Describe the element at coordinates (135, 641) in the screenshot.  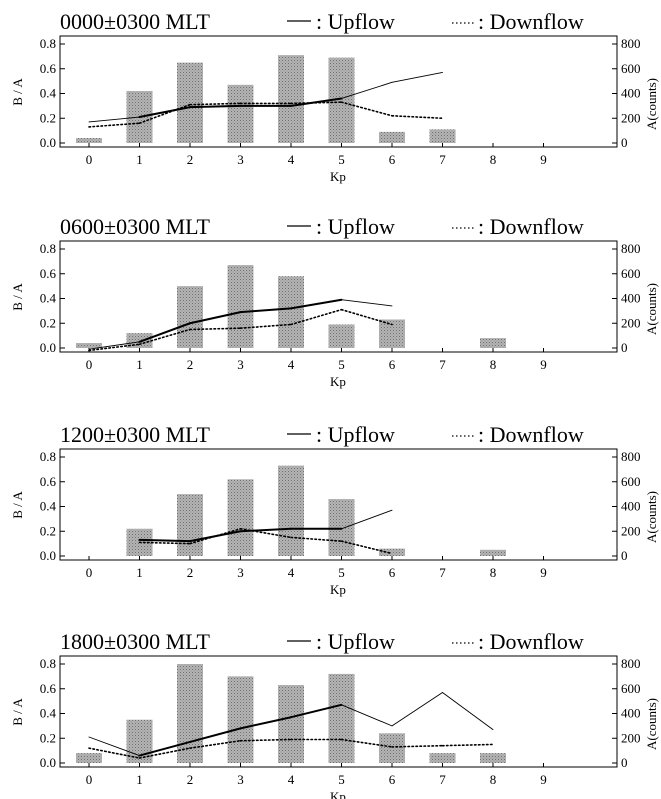
I see `panel-title: 1800±0300 MLT` at that location.